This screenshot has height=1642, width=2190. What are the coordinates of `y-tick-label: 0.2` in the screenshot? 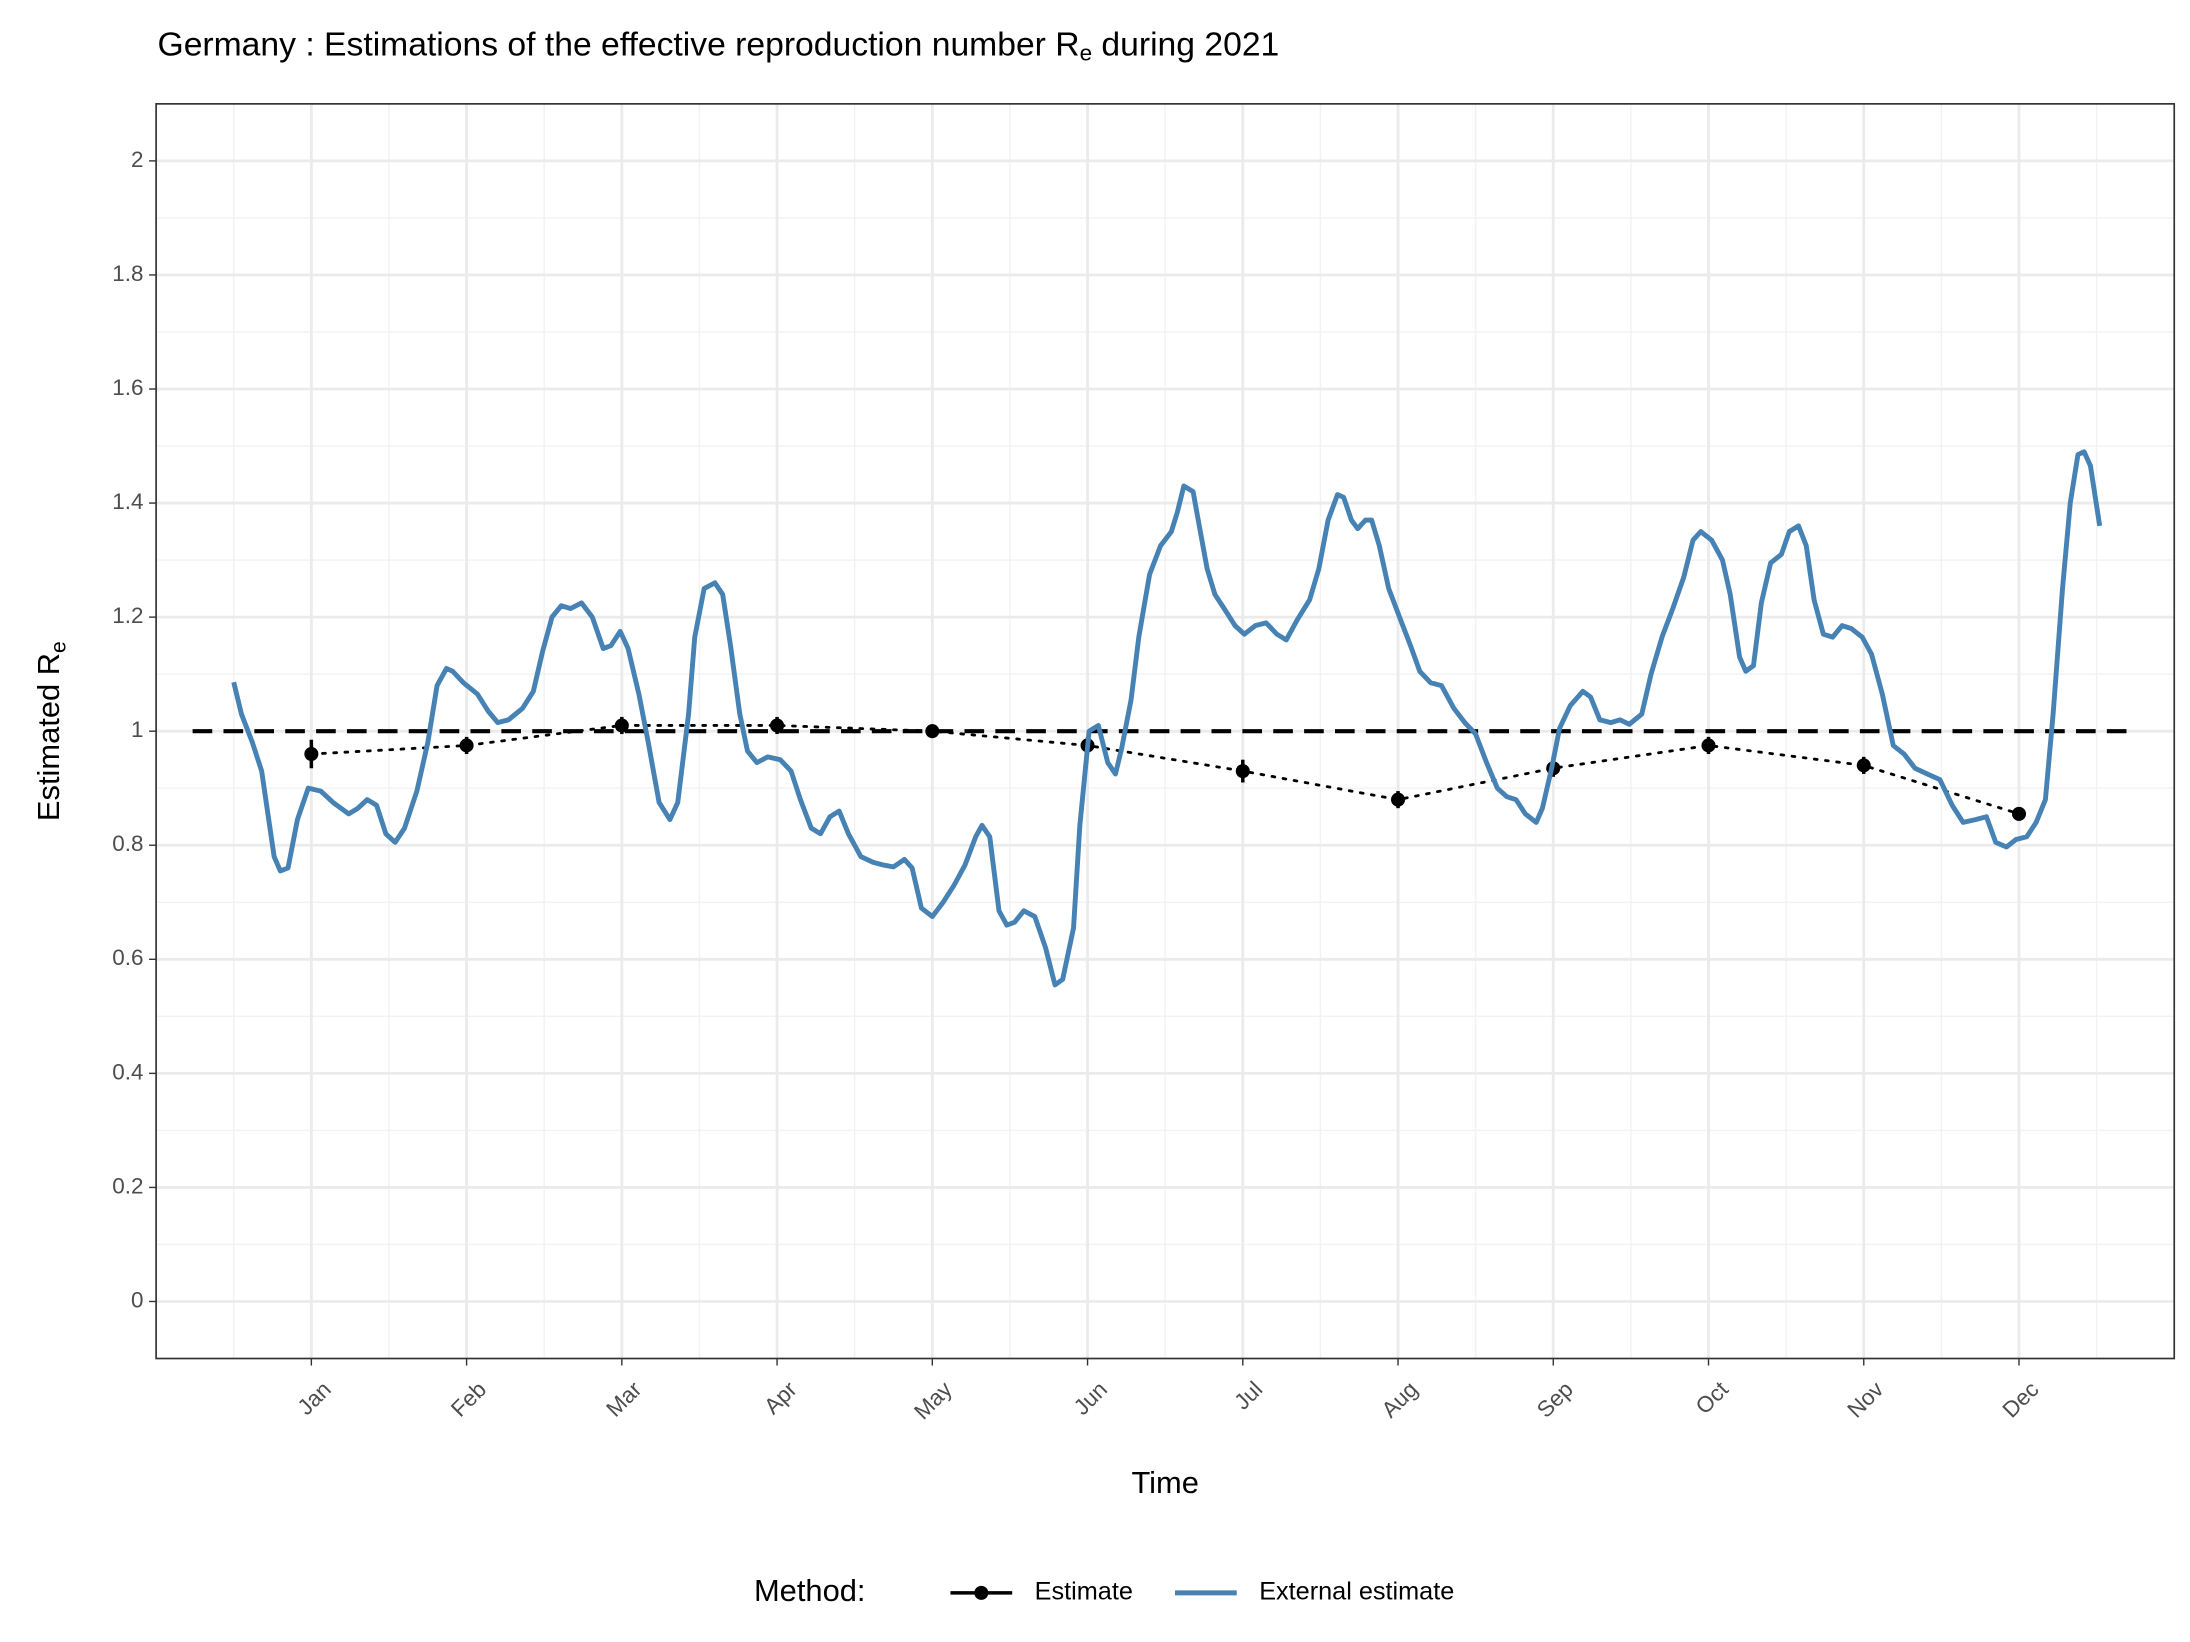 It's located at (127, 1185).